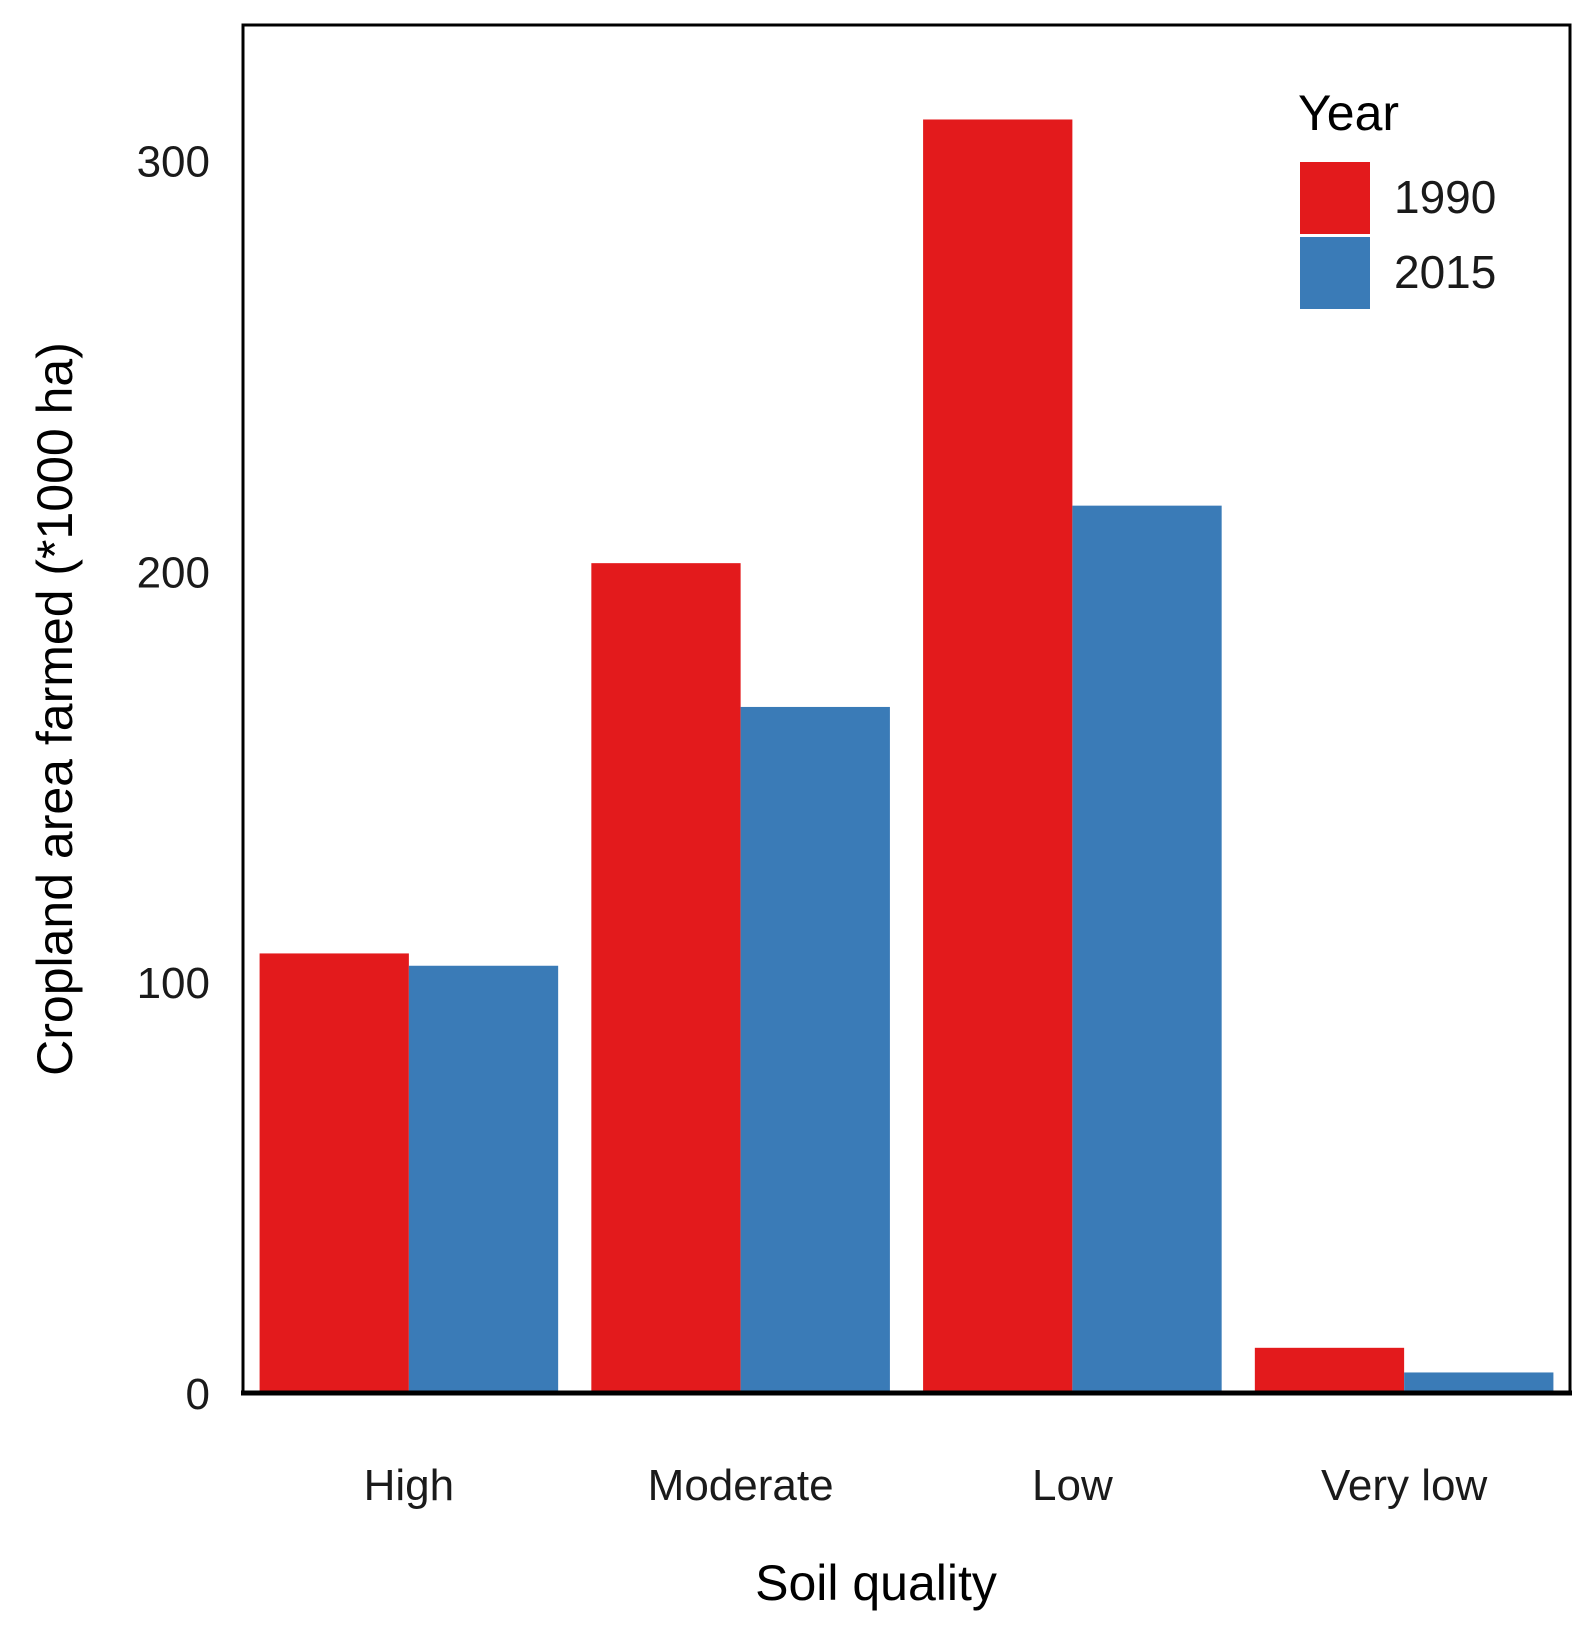 This screenshot has height=1628, width=1592. Describe the element at coordinates (1404, 1485) in the screenshot. I see `x-tick-label-very-low: Very low` at that location.